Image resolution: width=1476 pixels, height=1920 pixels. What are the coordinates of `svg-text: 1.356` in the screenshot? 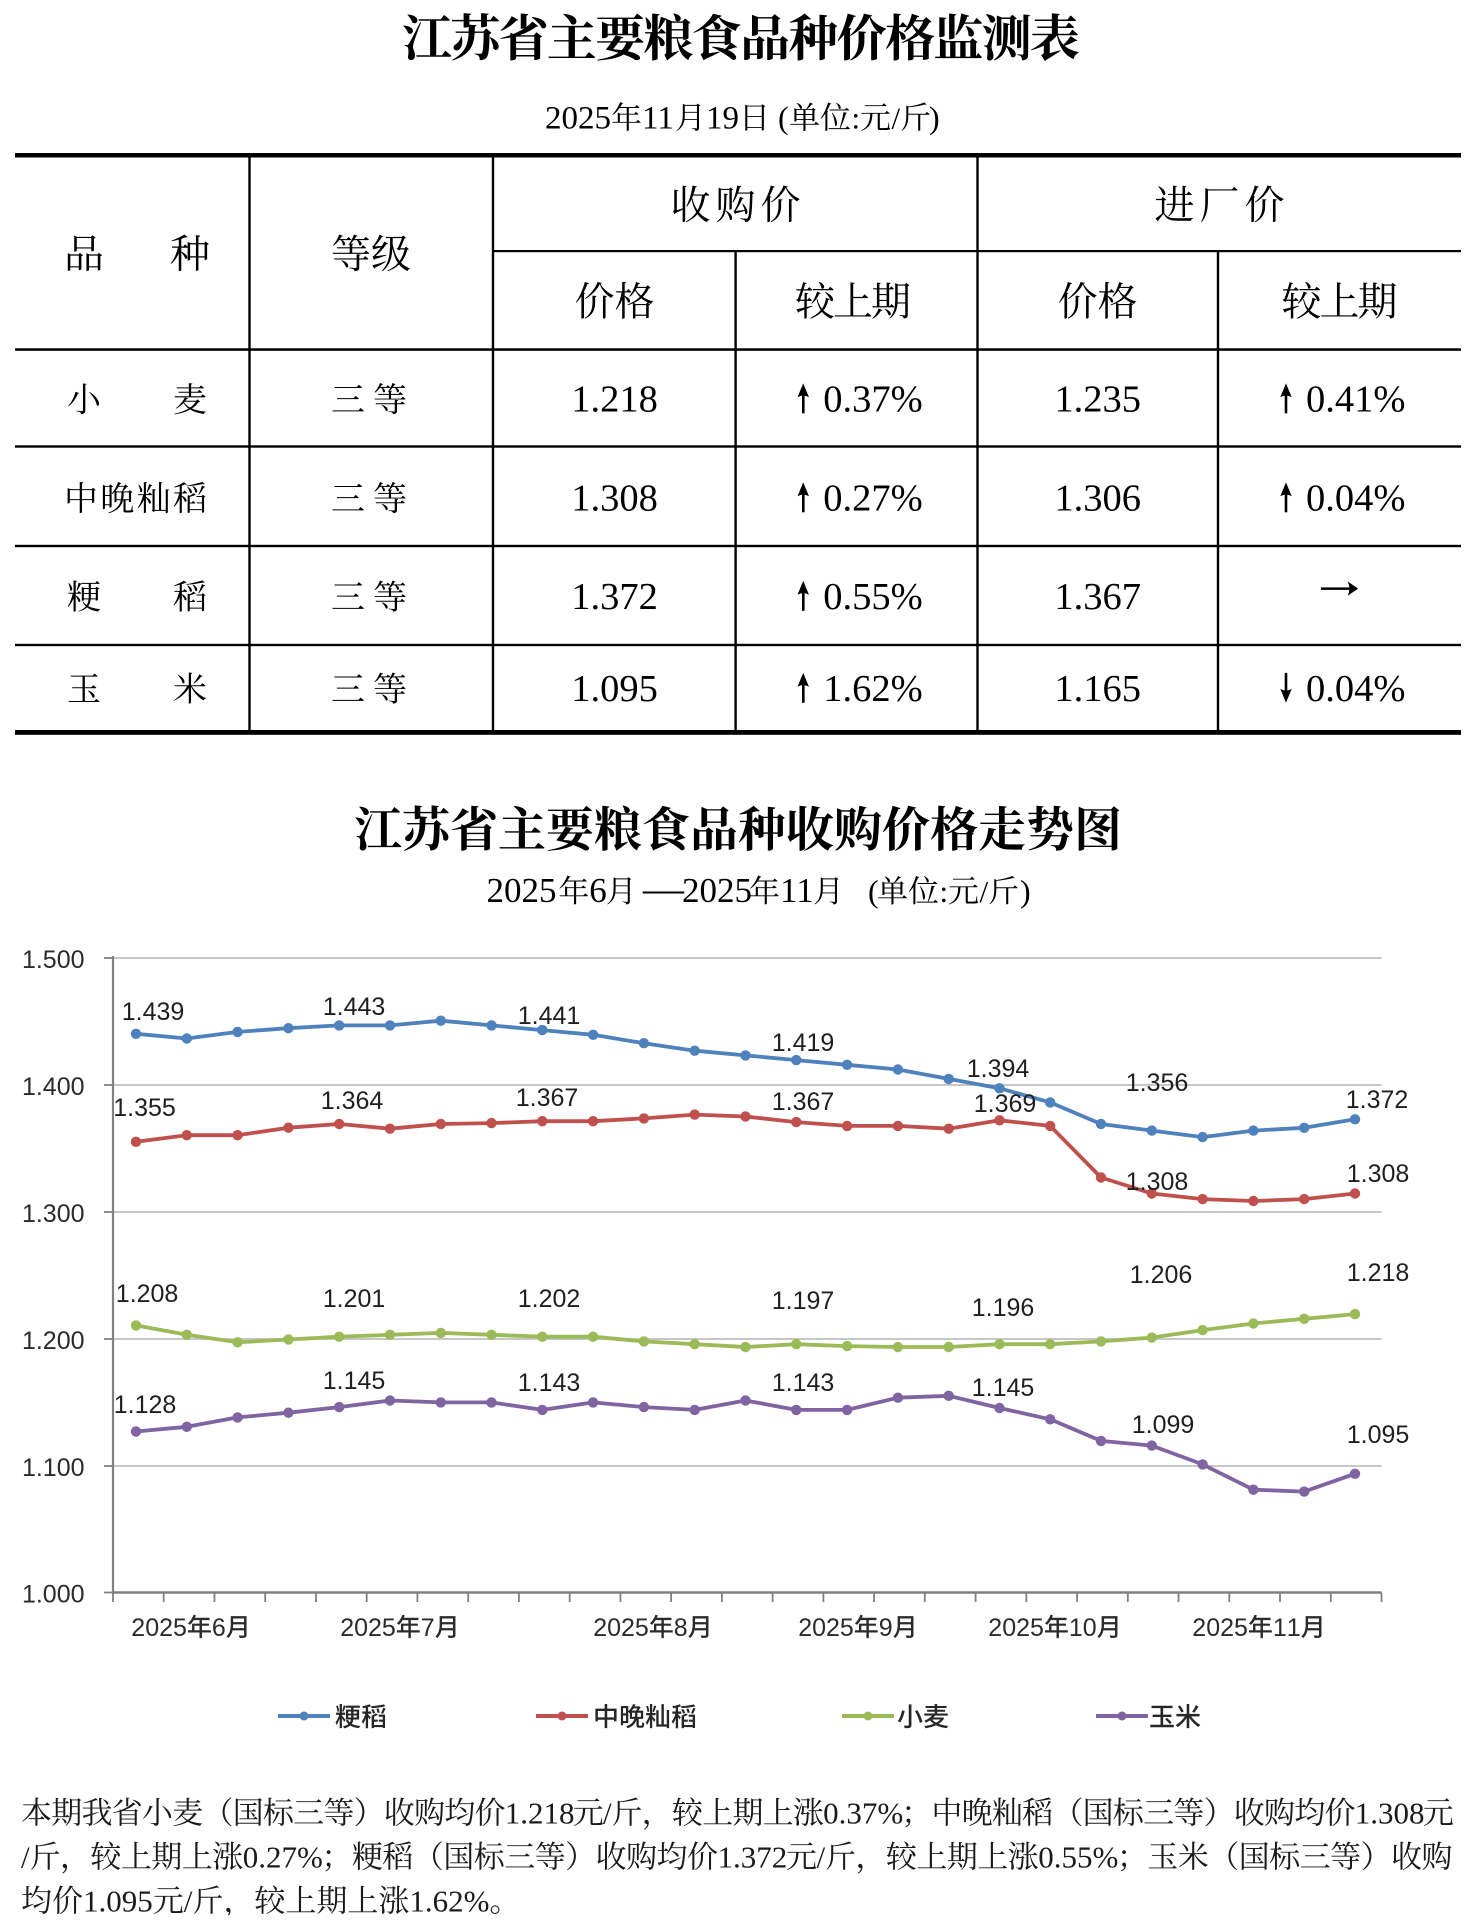 It's located at (1157, 1083).